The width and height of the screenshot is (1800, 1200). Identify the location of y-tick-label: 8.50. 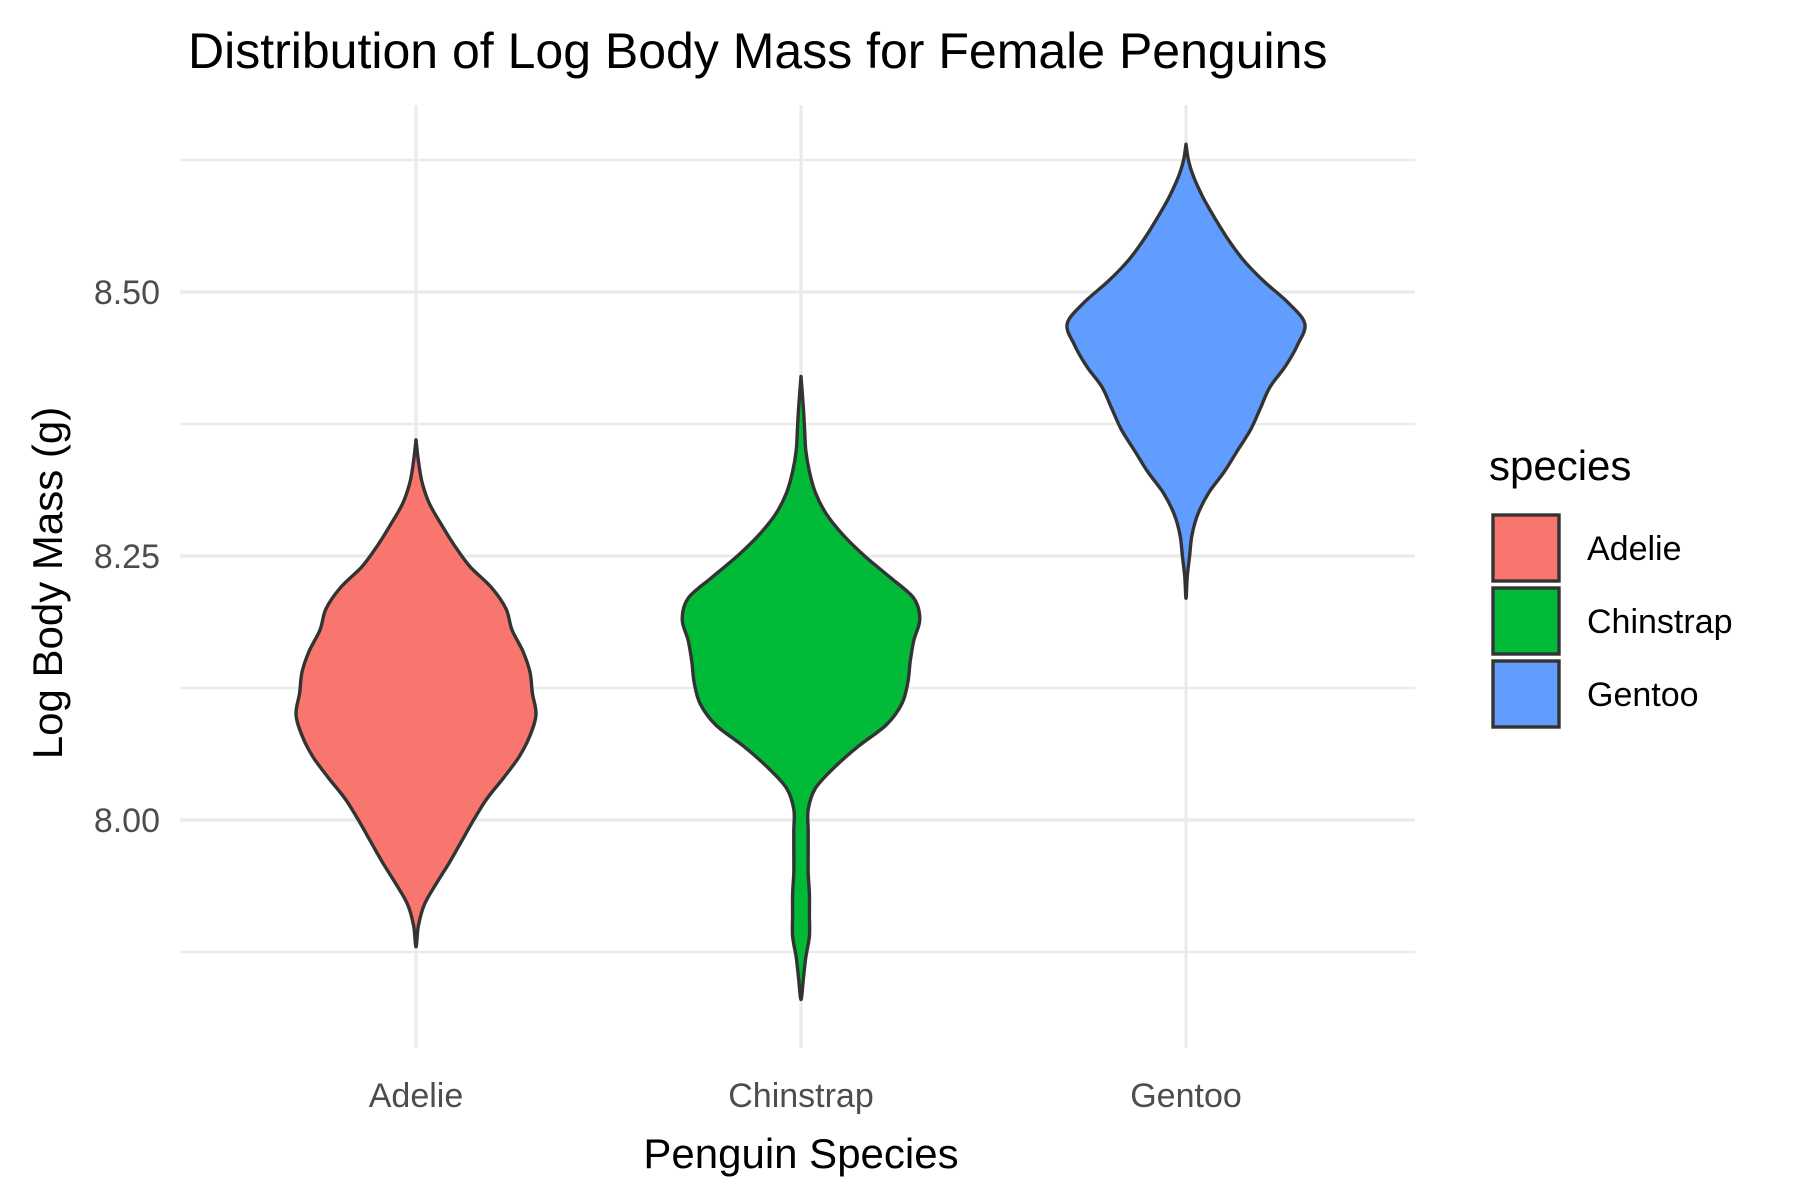
(127, 293).